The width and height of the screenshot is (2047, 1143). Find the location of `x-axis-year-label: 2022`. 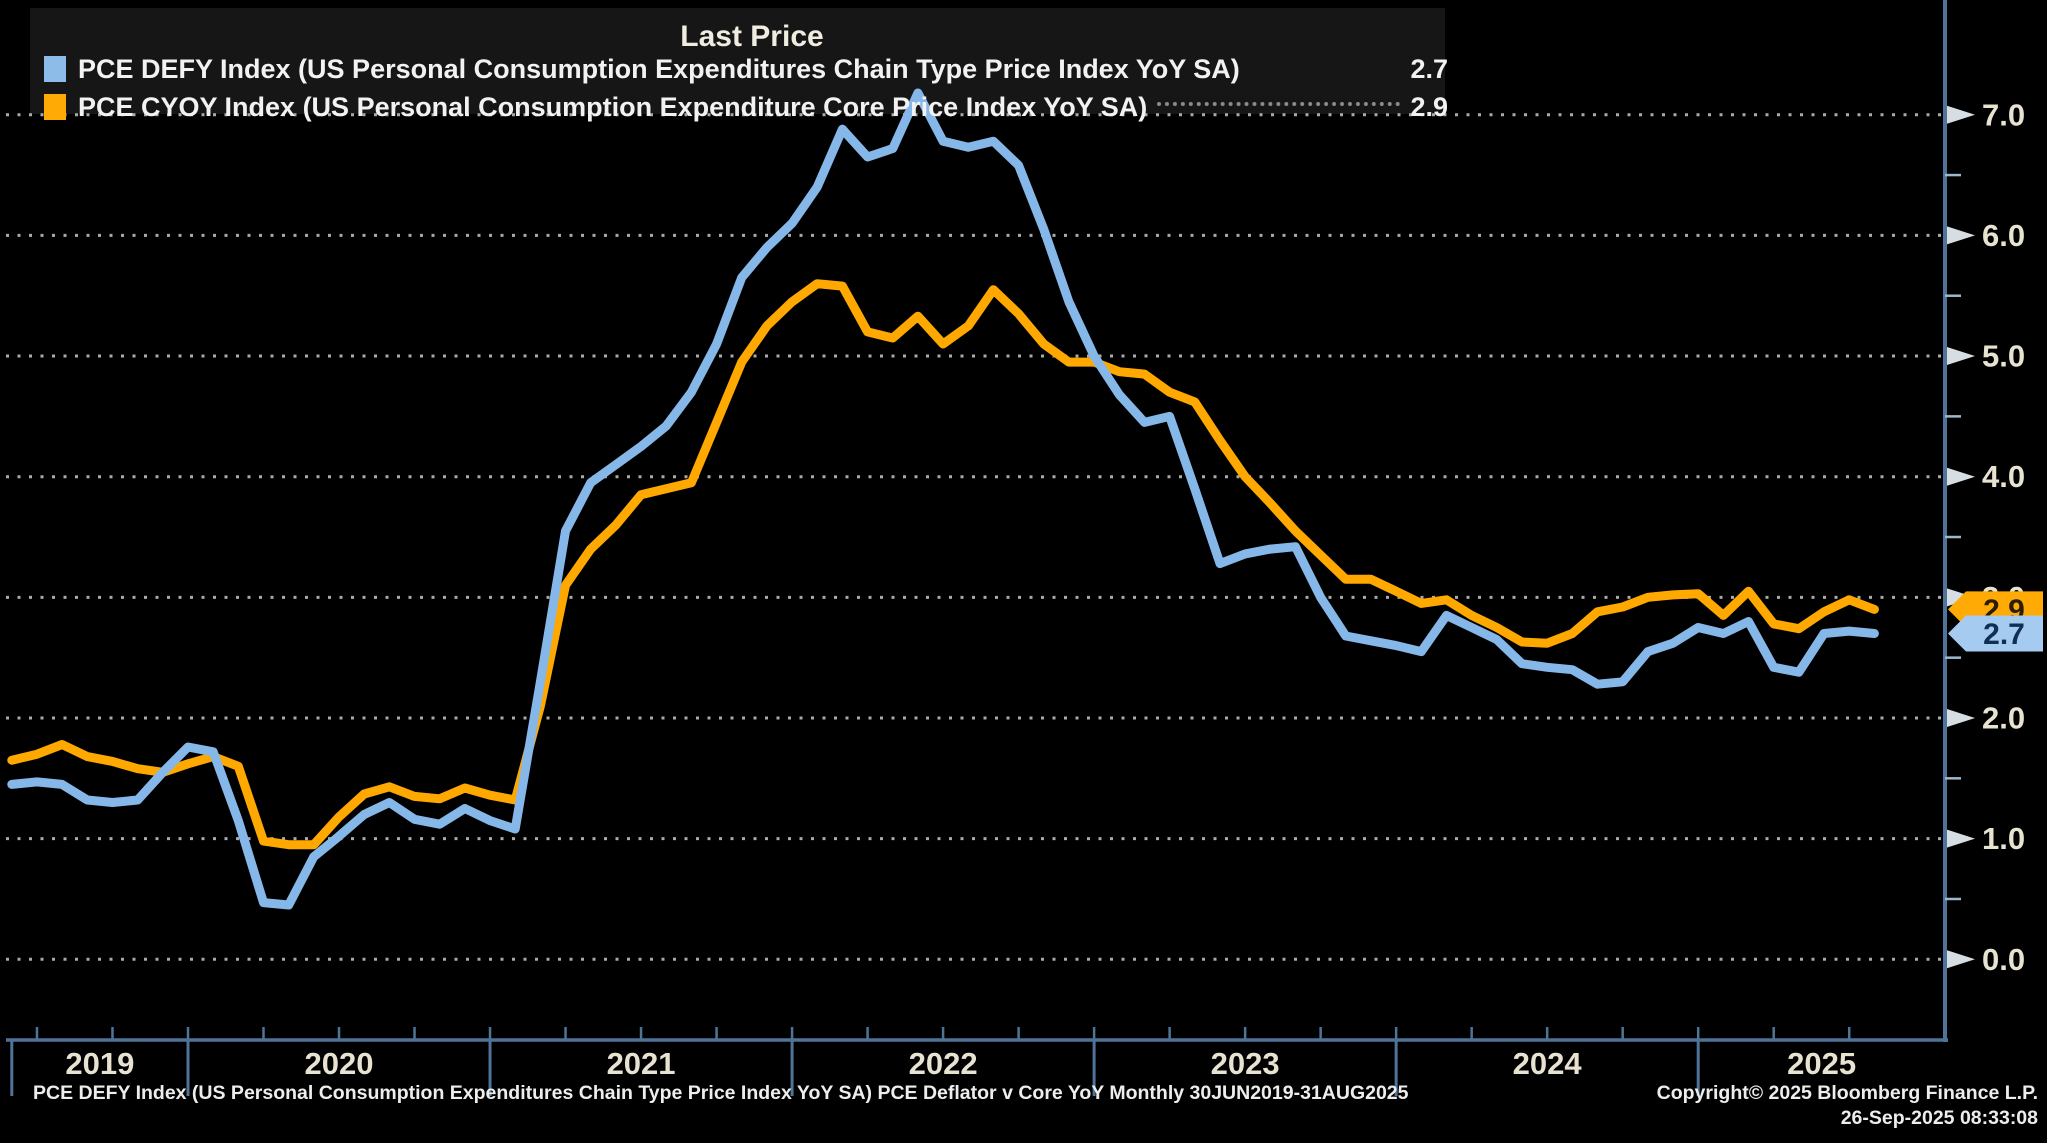

x-axis-year-label: 2022 is located at coordinates (943, 1063).